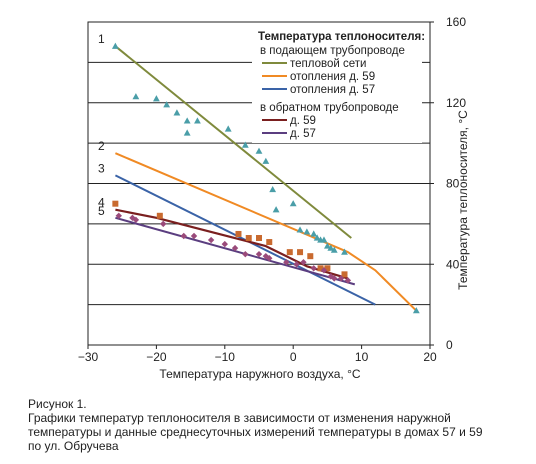 Image resolution: width=536 pixels, height=464 pixels. What do you see at coordinates (101, 125) in the screenshot?
I see `curve-number-labels: 1 2 3 45` at bounding box center [101, 125].